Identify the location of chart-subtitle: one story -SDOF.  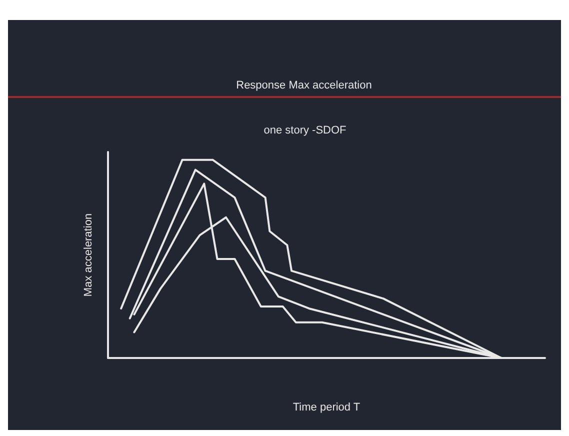
(305, 130).